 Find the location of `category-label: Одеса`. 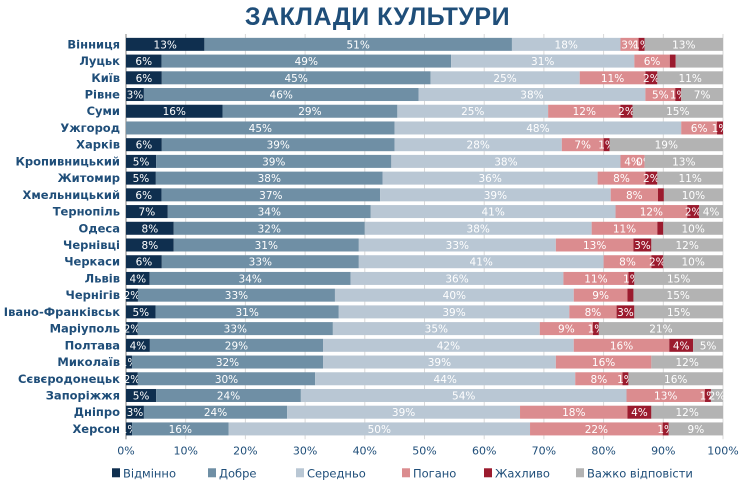

category-label: Одеса is located at coordinates (99, 228).